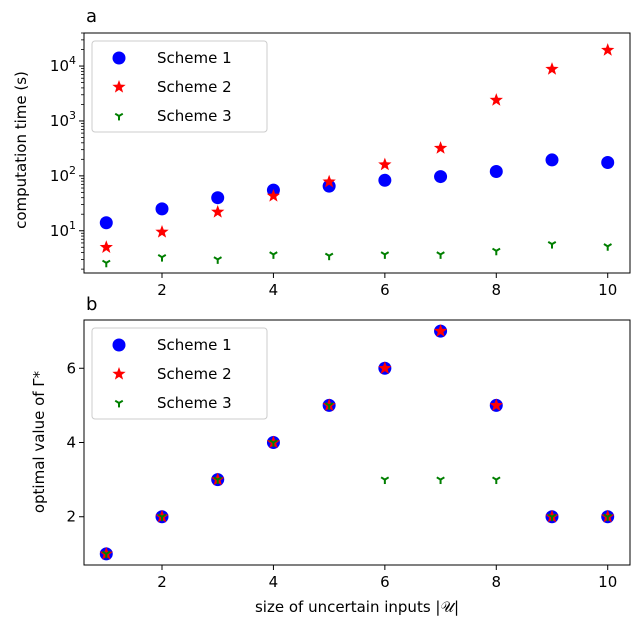  What do you see at coordinates (91, 304) in the screenshot?
I see `panel-b-label: b` at bounding box center [91, 304].